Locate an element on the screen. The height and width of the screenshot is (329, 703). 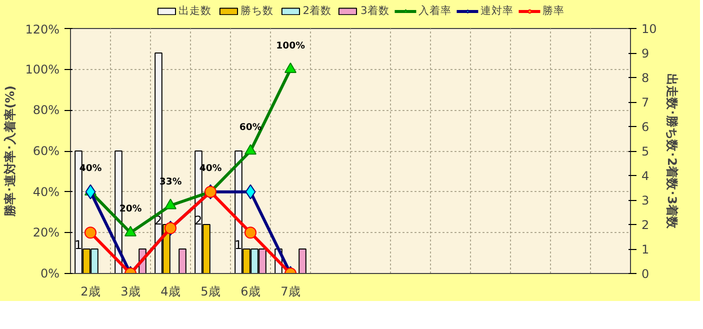
y2-tick-label: 10 is located at coordinates (649, 29).